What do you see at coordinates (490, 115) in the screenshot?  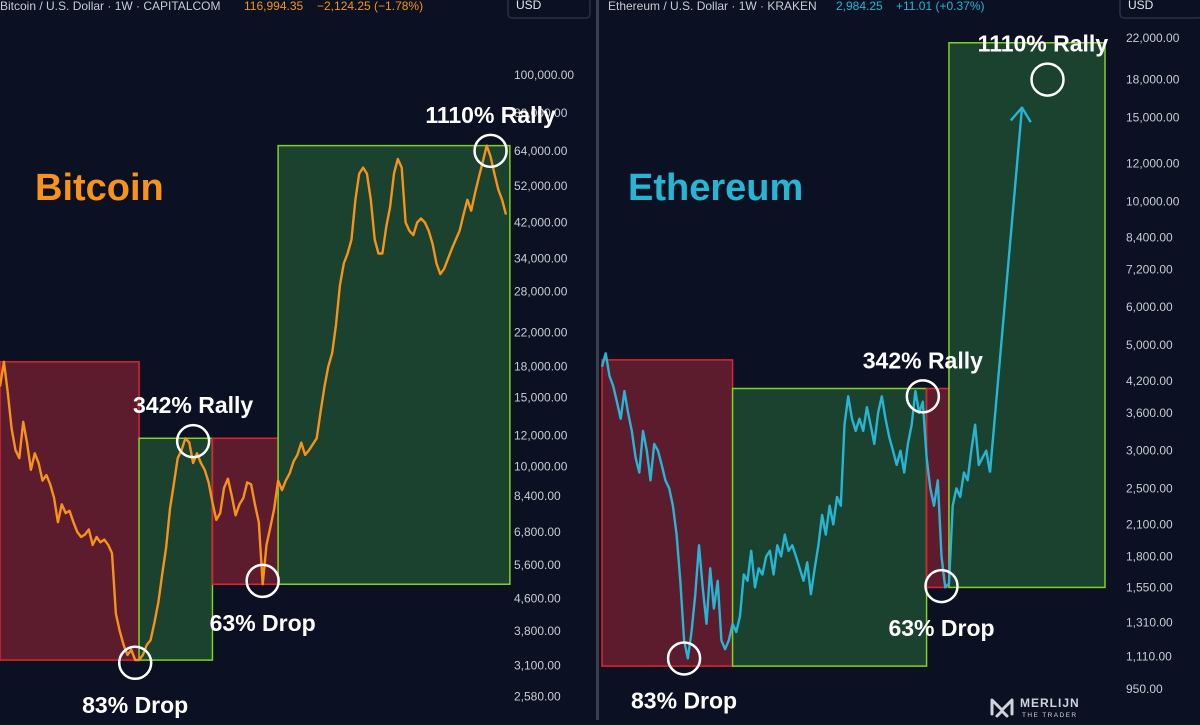 I see `bitcoin-annotation-label: 1110% Rally` at bounding box center [490, 115].